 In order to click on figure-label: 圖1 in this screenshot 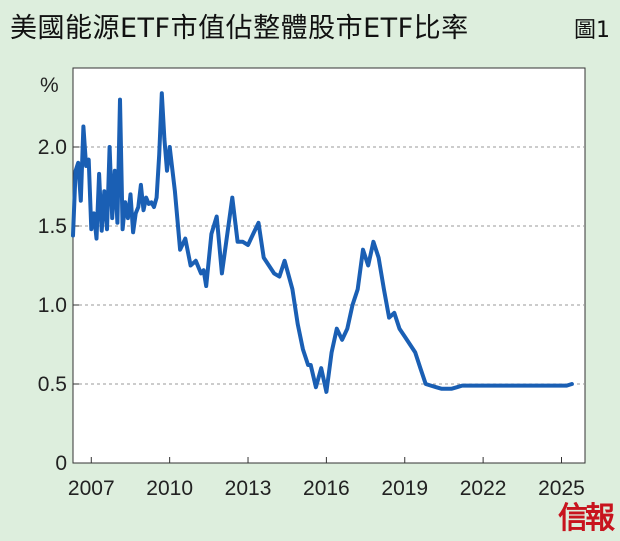, I will do `click(592, 30)`.